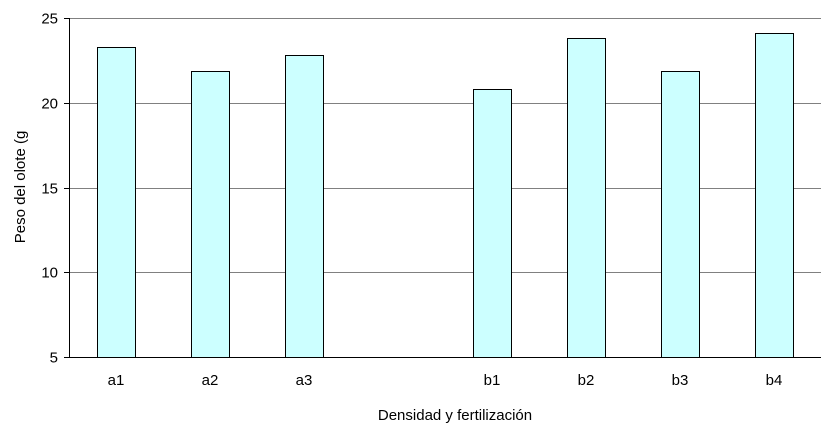 This screenshot has width=835, height=429. What do you see at coordinates (54, 358) in the screenshot?
I see `y-tick-label-5: 5` at bounding box center [54, 358].